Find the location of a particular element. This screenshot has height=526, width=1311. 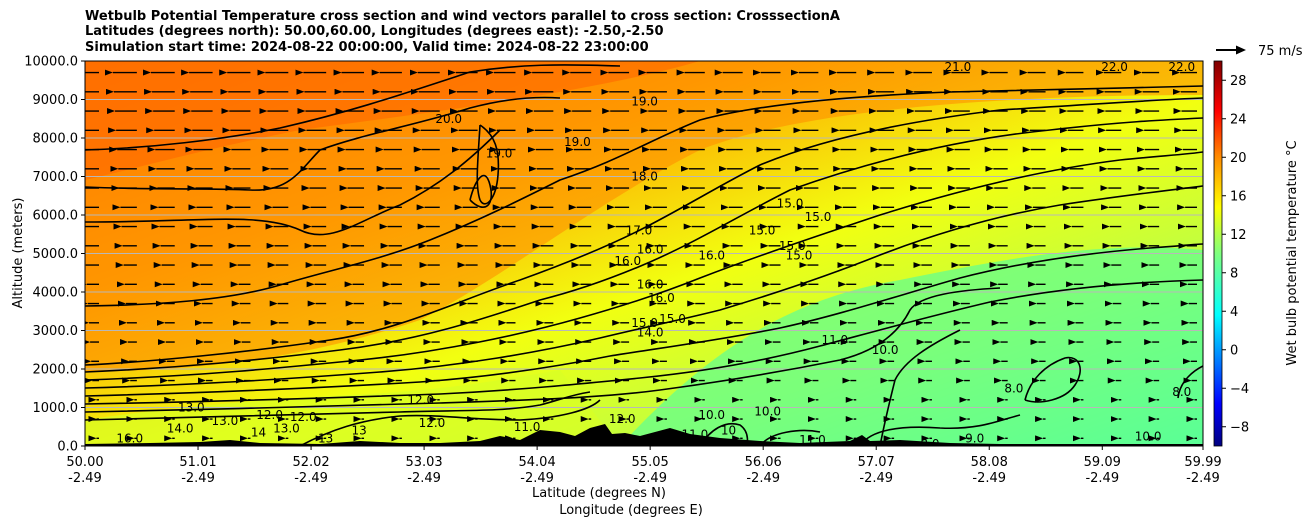

y-tick-label: 6000.0 is located at coordinates (56, 216).